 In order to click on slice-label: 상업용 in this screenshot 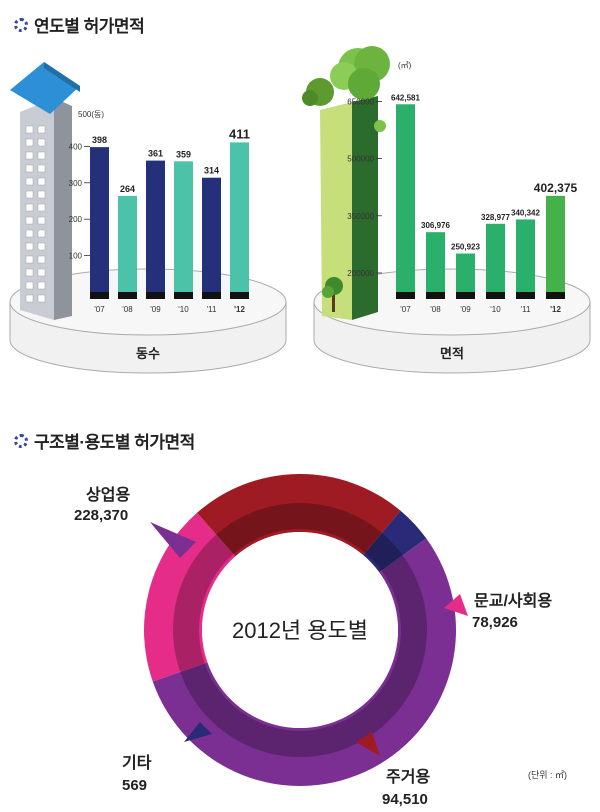, I will do `click(108, 495)`.